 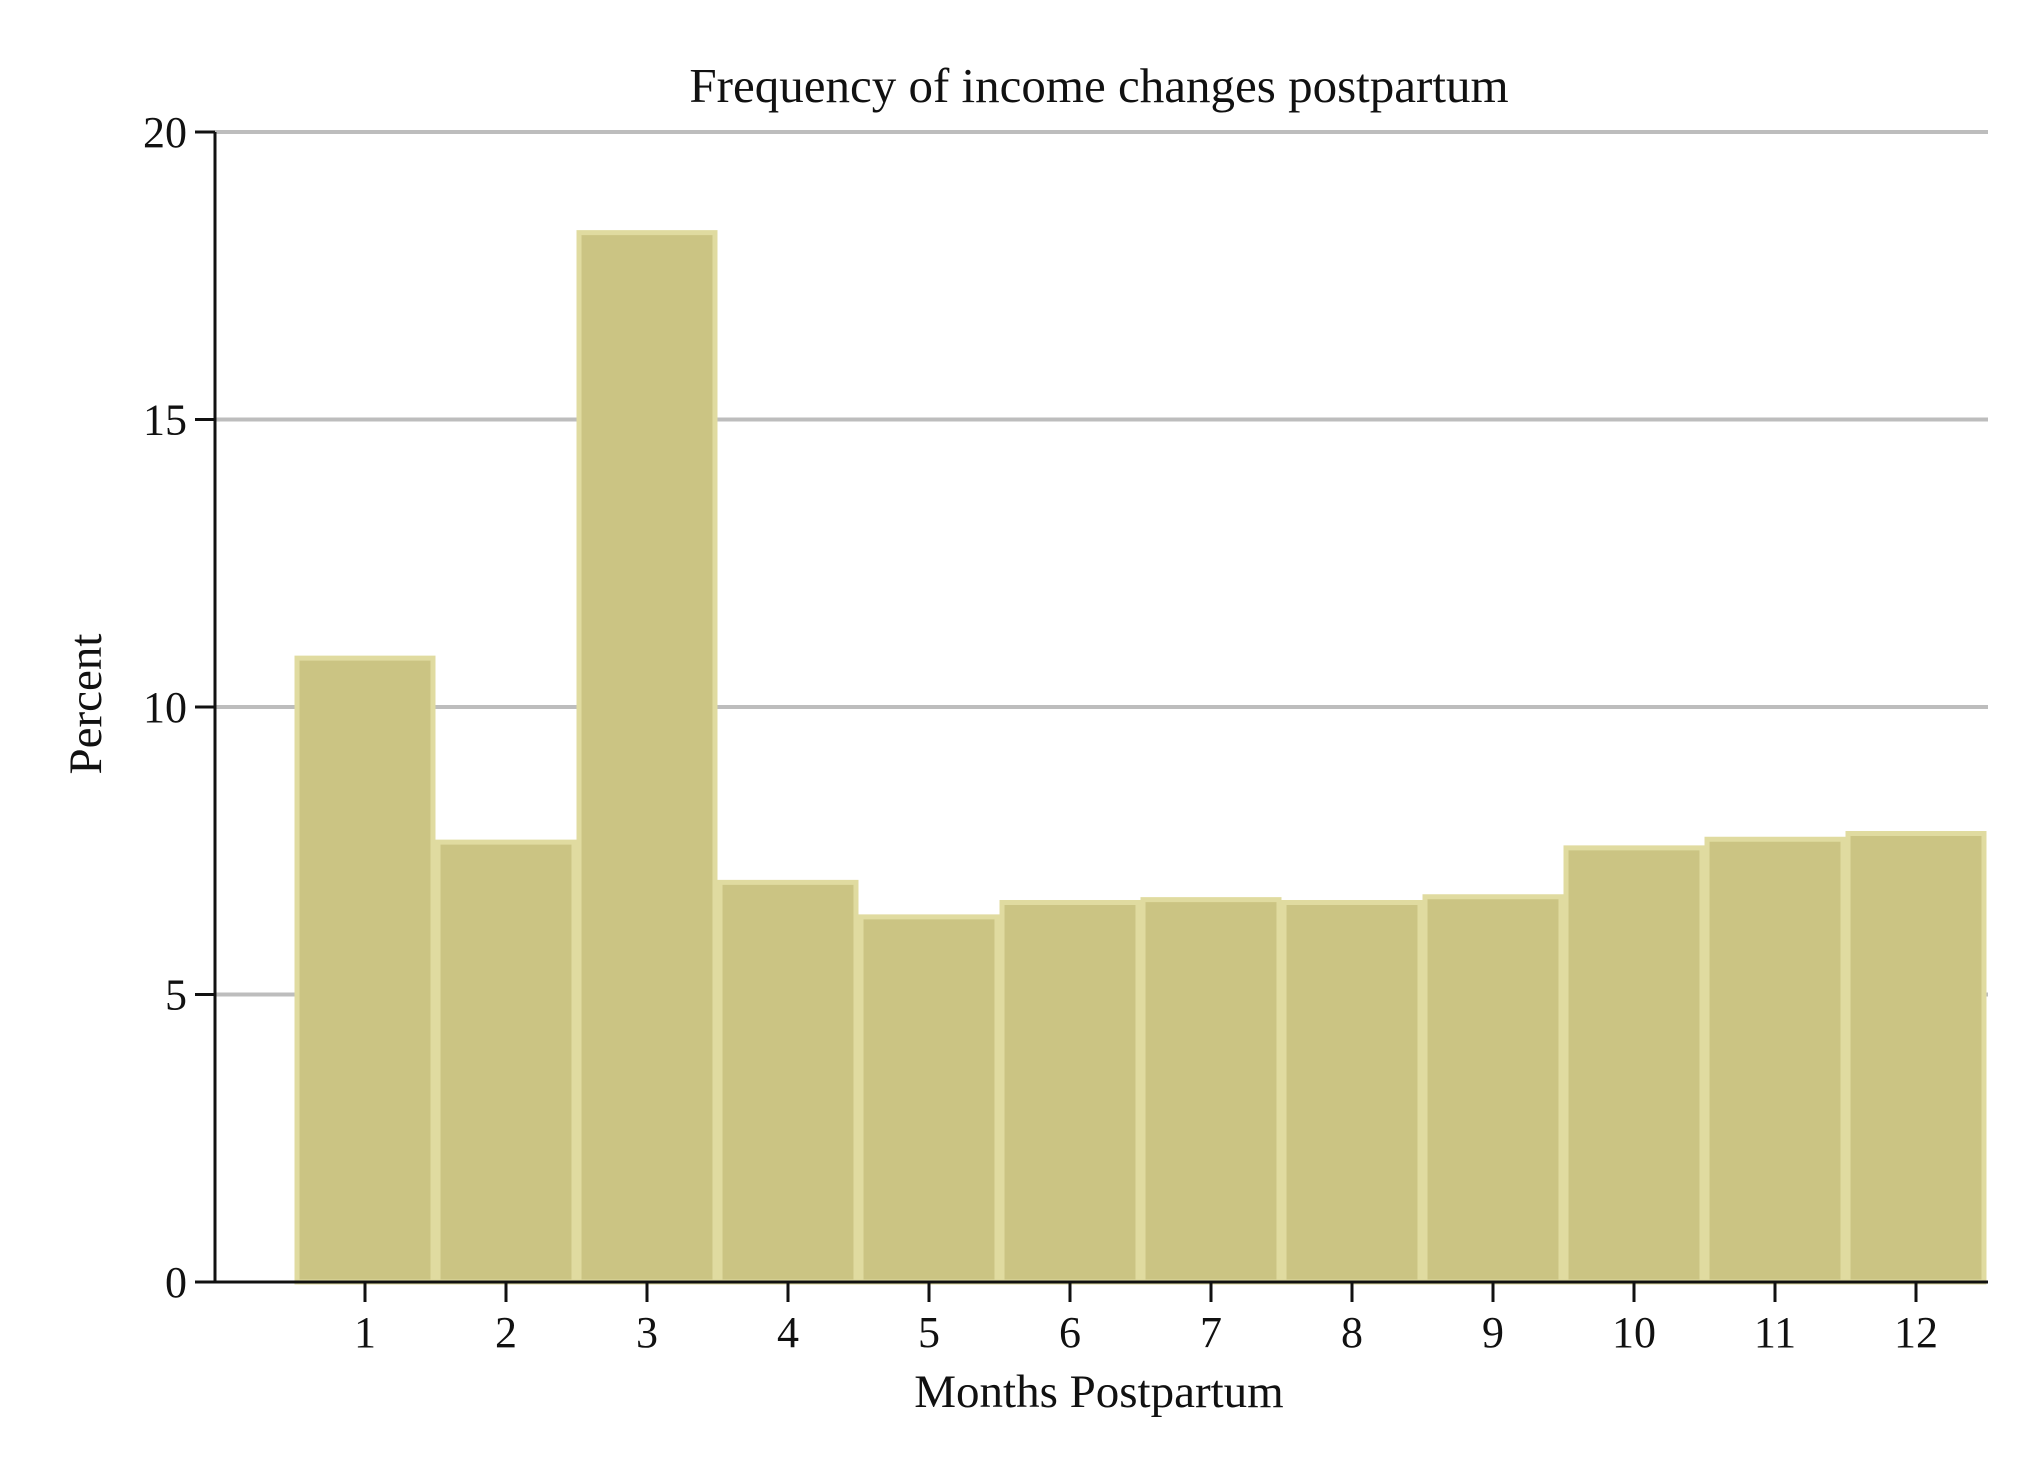 I want to click on y-tick-label: 0, so click(x=176, y=1282).